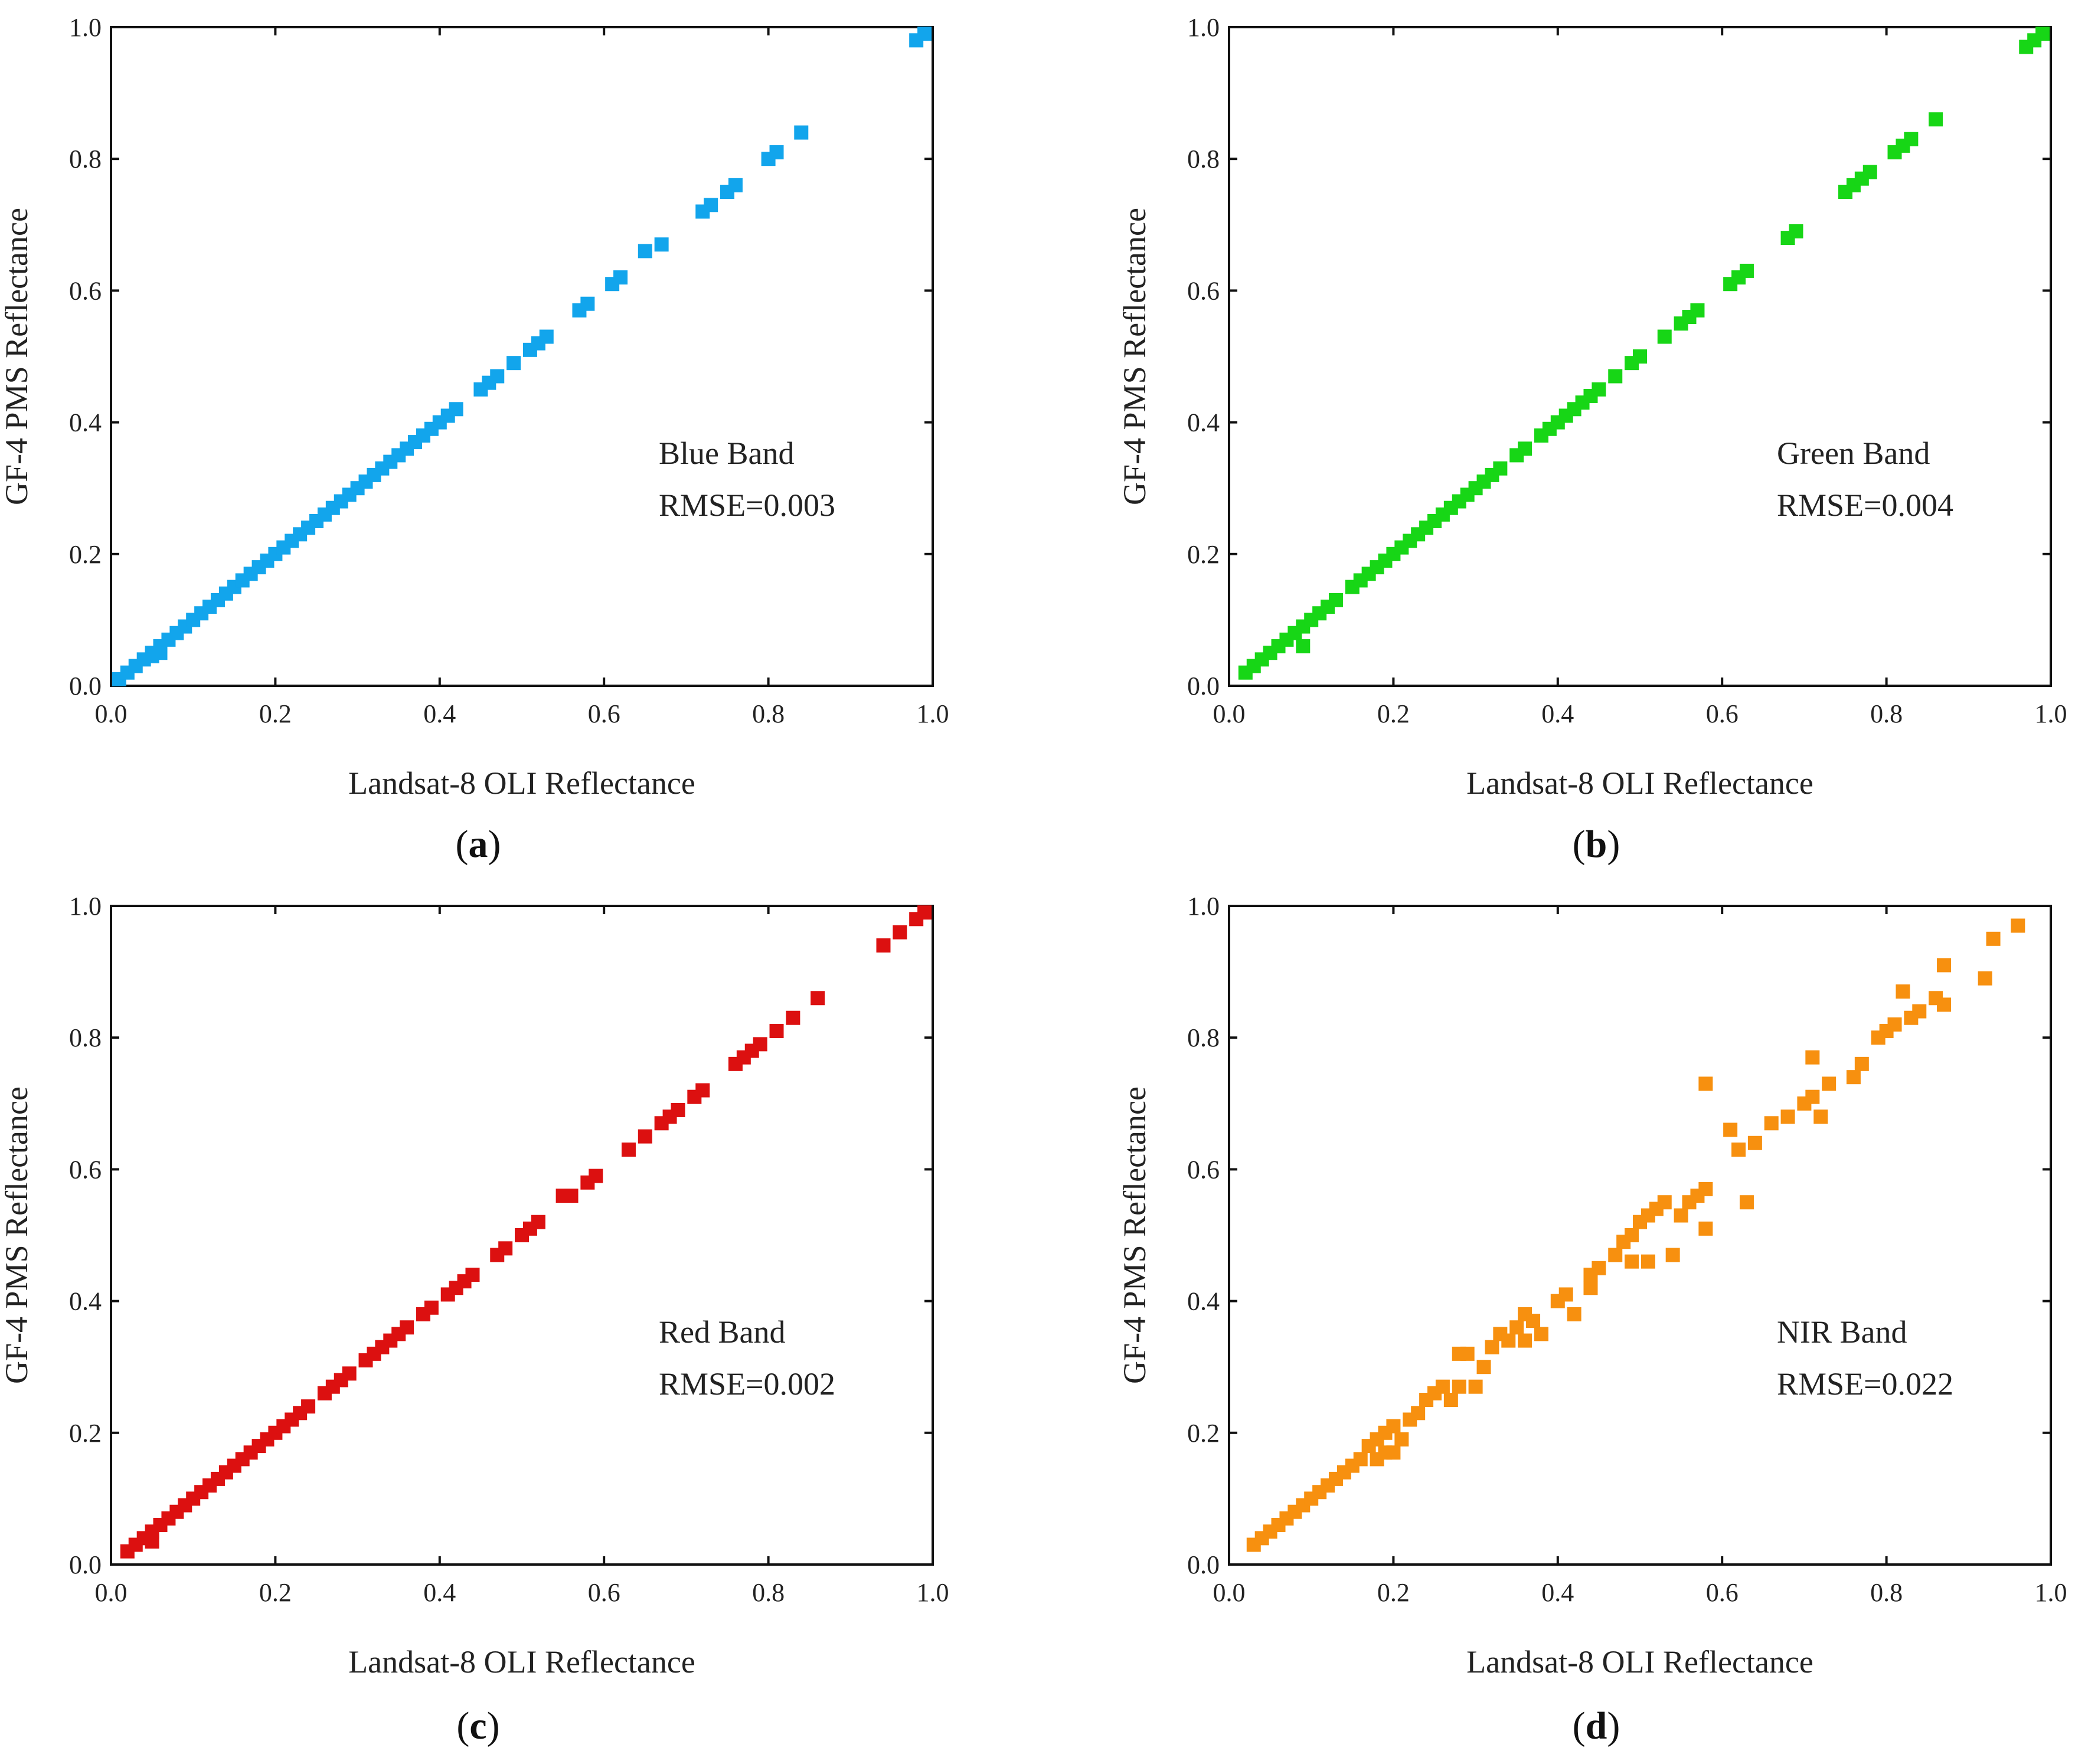 The image size is (2075, 1764). Describe the element at coordinates (477, 1725) in the screenshot. I see `panel-caption: (c)` at that location.